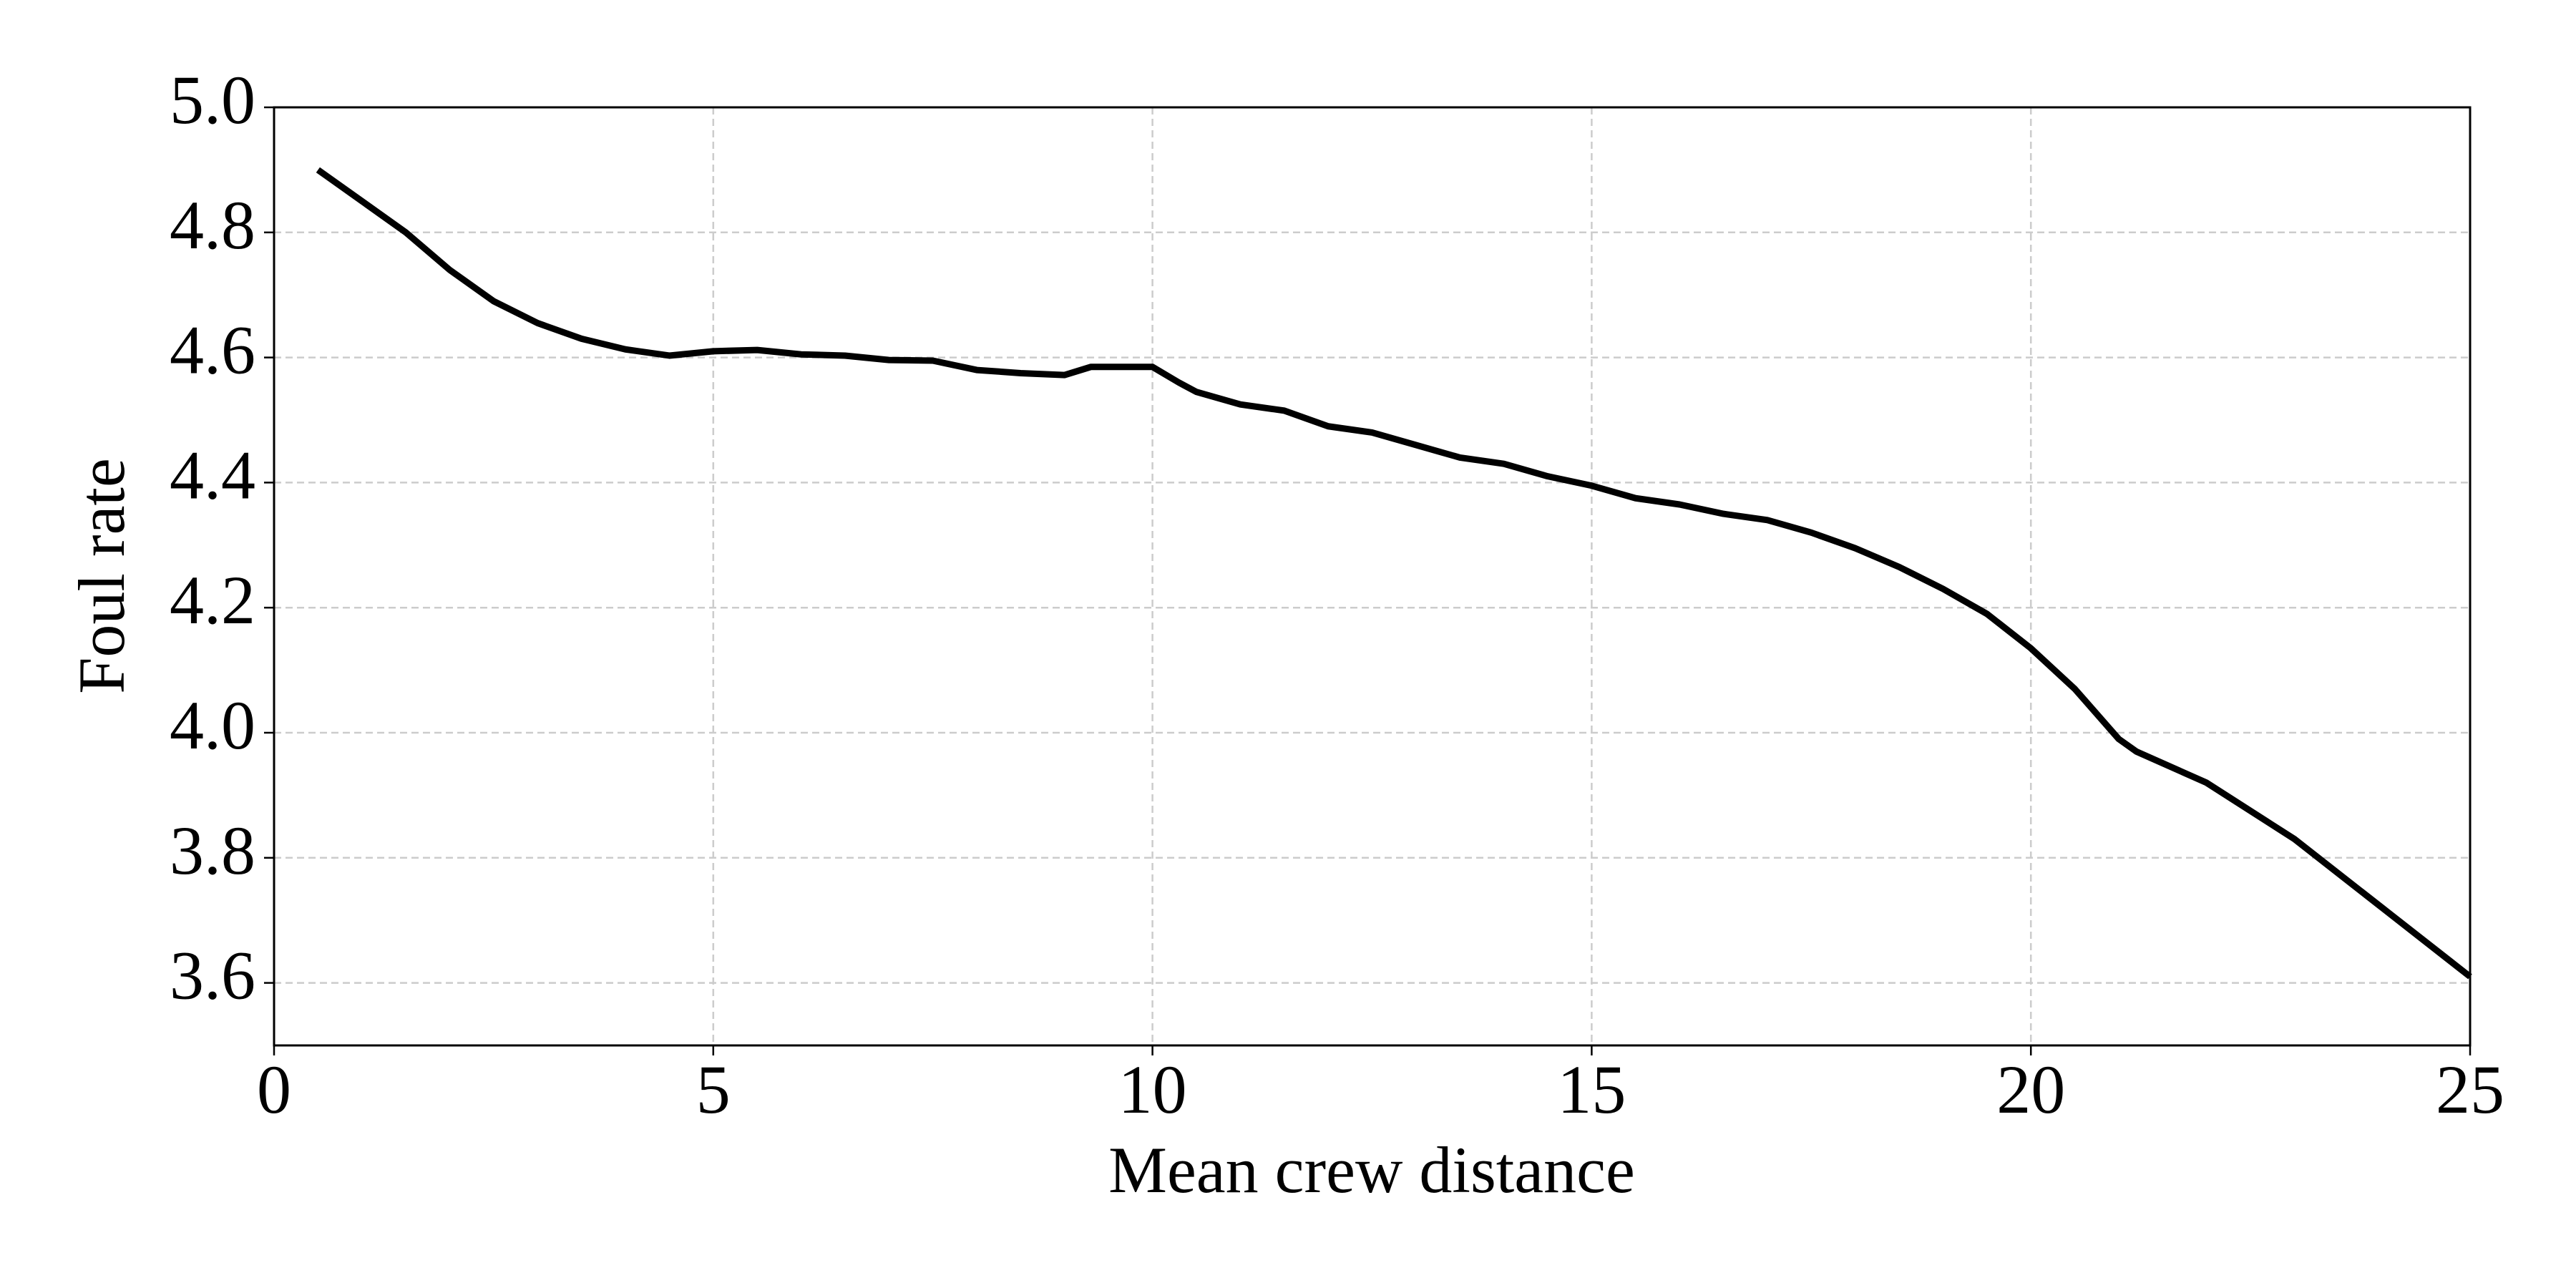  I want to click on y-tick-label: 4.8, so click(212, 225).